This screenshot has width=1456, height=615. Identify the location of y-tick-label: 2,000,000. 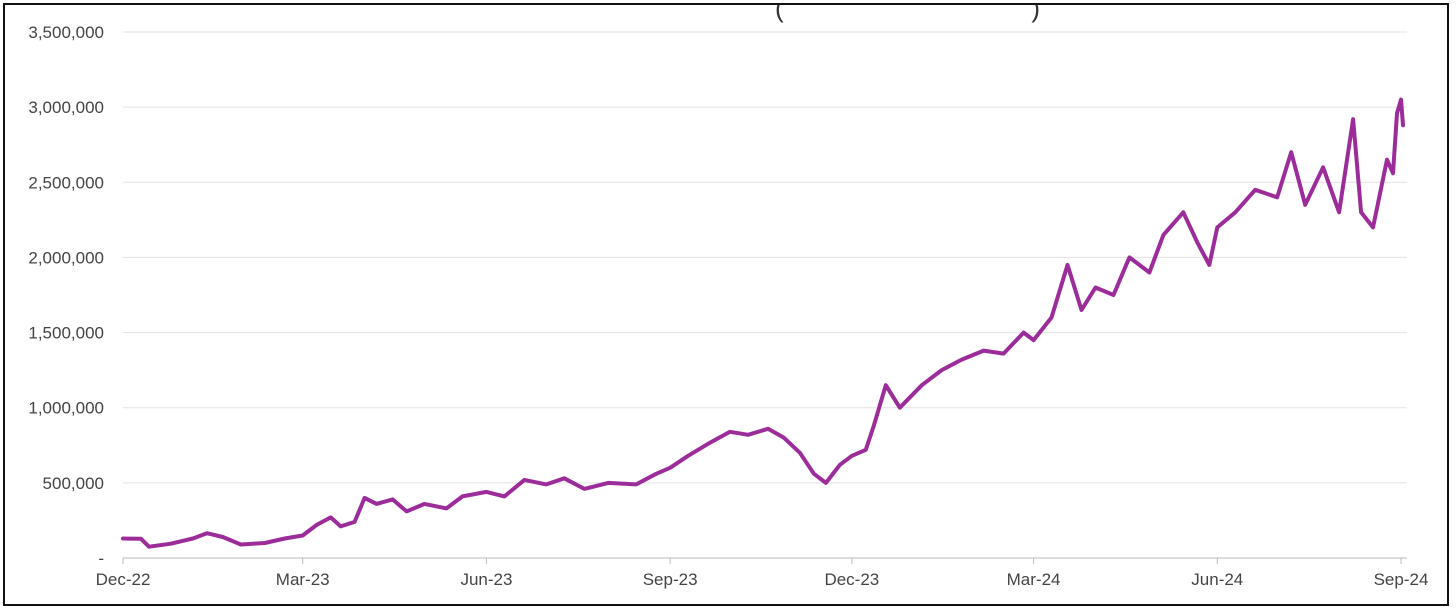
(66, 257).